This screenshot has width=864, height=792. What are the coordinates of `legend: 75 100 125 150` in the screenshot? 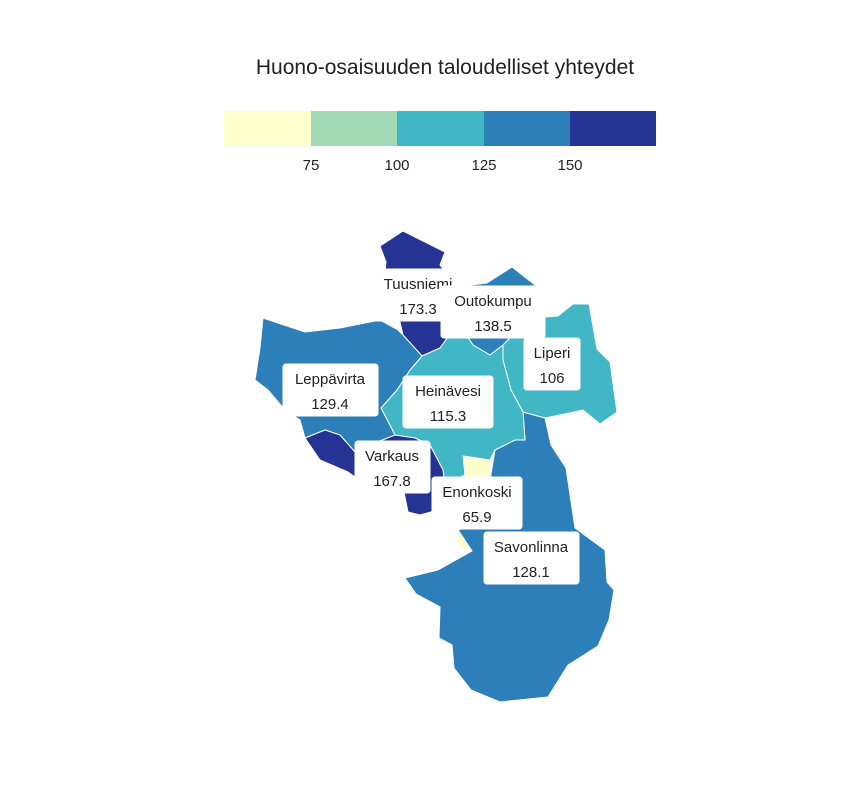 It's located at (440, 142).